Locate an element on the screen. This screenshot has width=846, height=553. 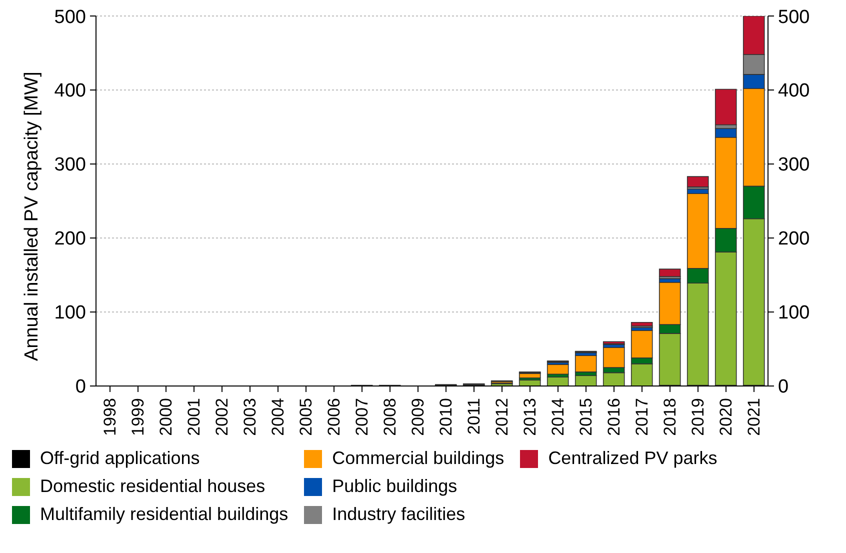
legend-label: Public buildings is located at coordinates (395, 486).